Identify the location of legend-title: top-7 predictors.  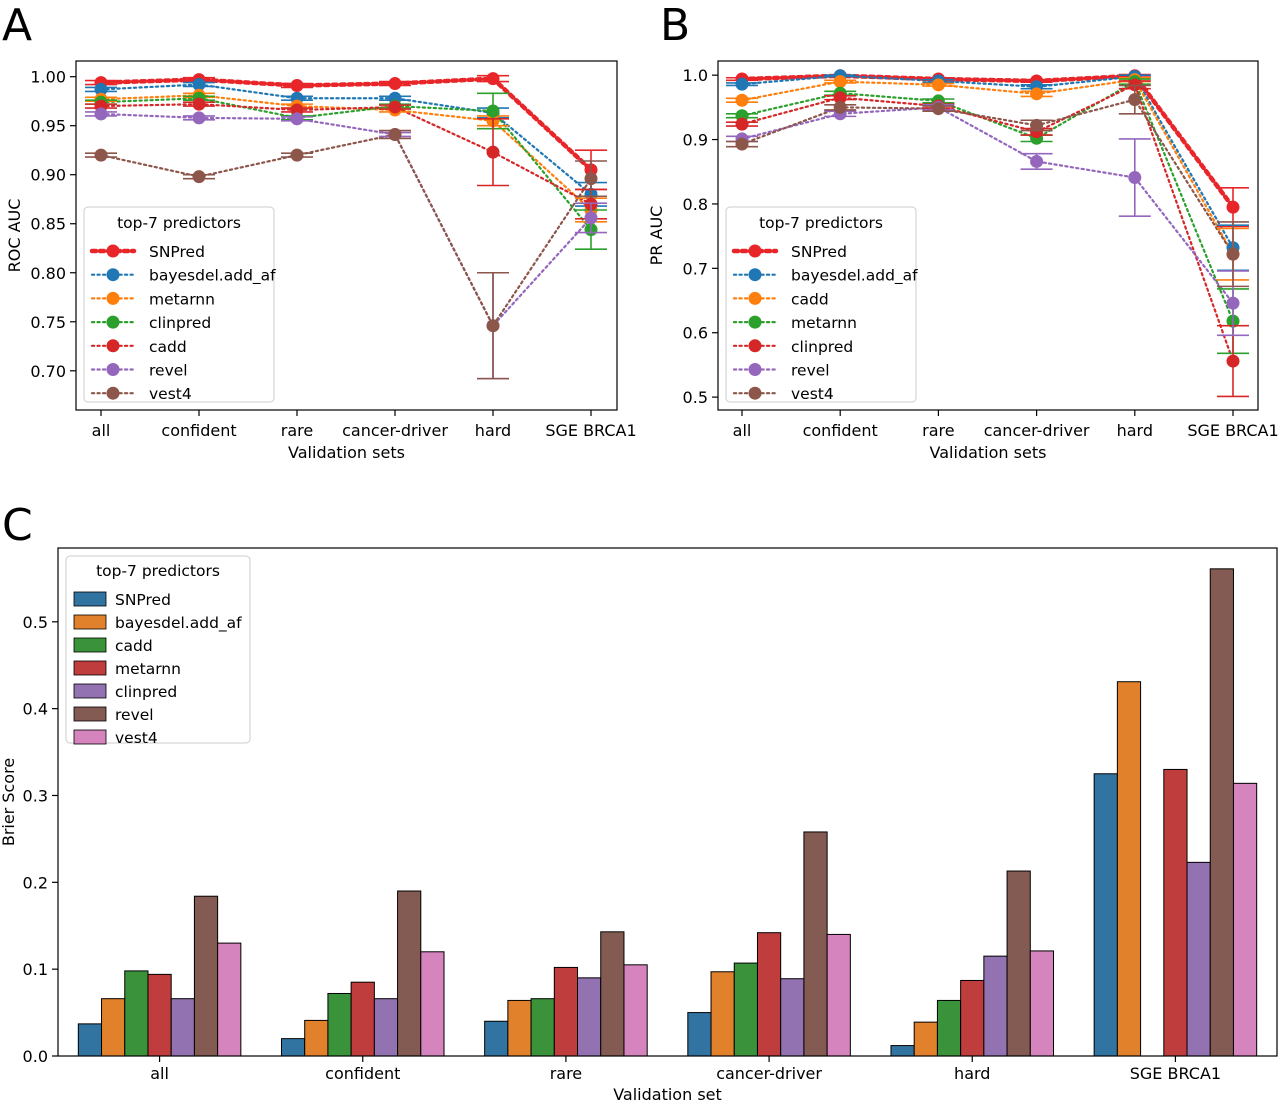
(179, 223).